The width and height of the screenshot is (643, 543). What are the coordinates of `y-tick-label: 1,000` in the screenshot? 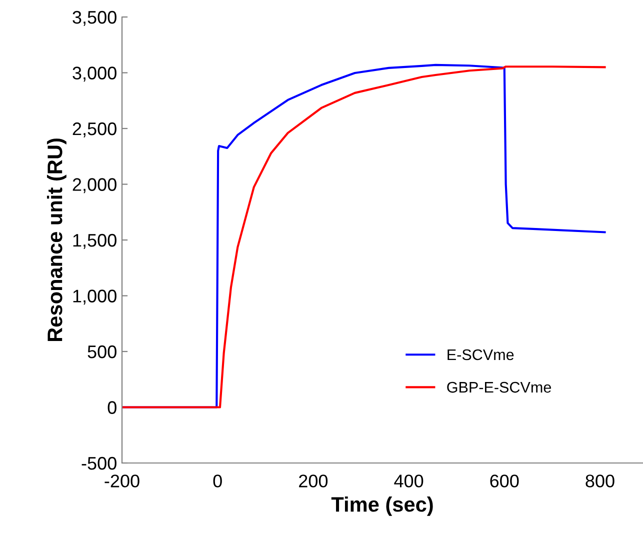 It's located at (94, 297).